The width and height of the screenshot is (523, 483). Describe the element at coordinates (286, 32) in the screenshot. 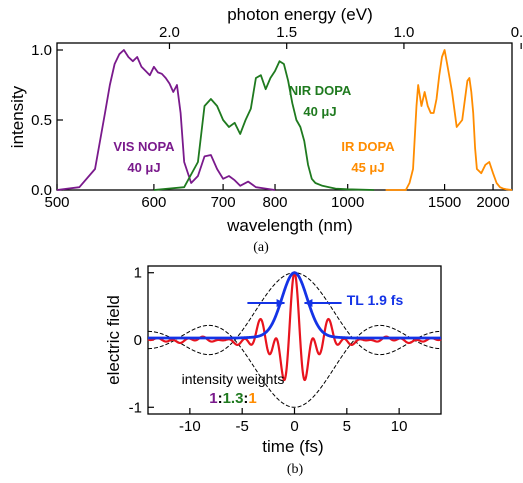

I see `a-top-tick-label: 1.5` at that location.